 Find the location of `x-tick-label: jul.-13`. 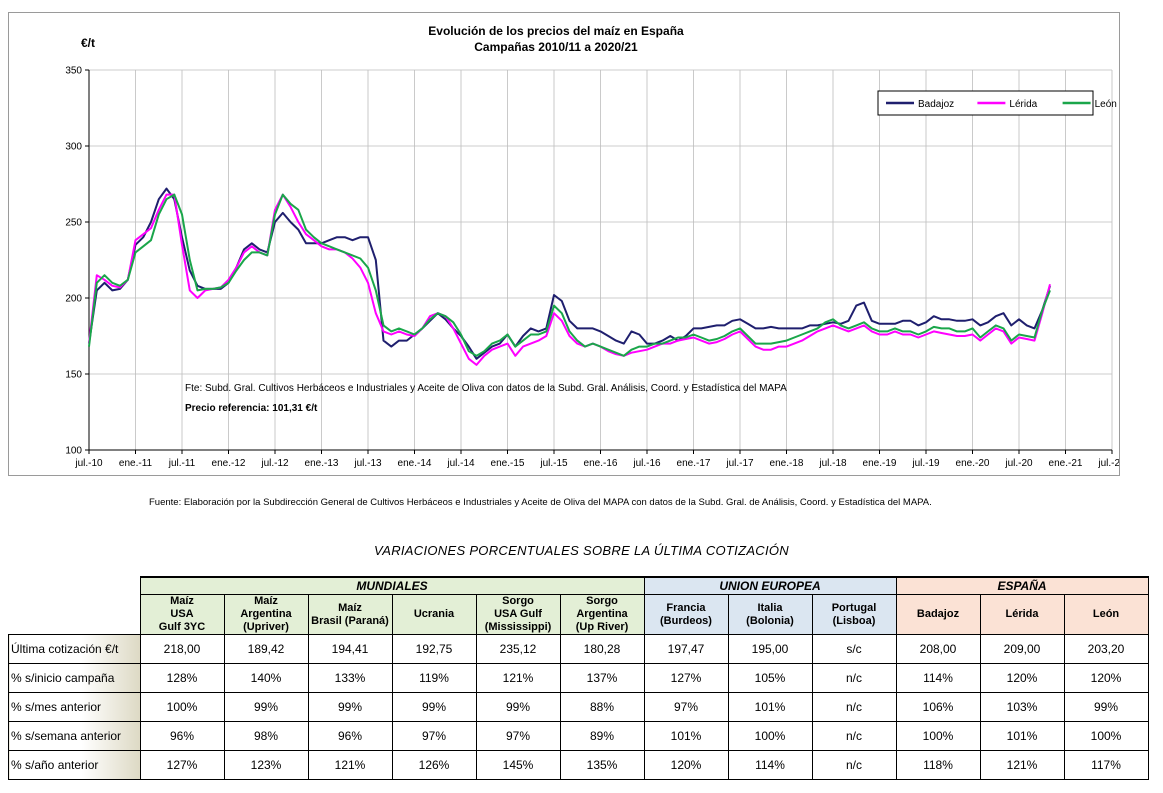

x-tick-label: jul.-13 is located at coordinates (367, 463).